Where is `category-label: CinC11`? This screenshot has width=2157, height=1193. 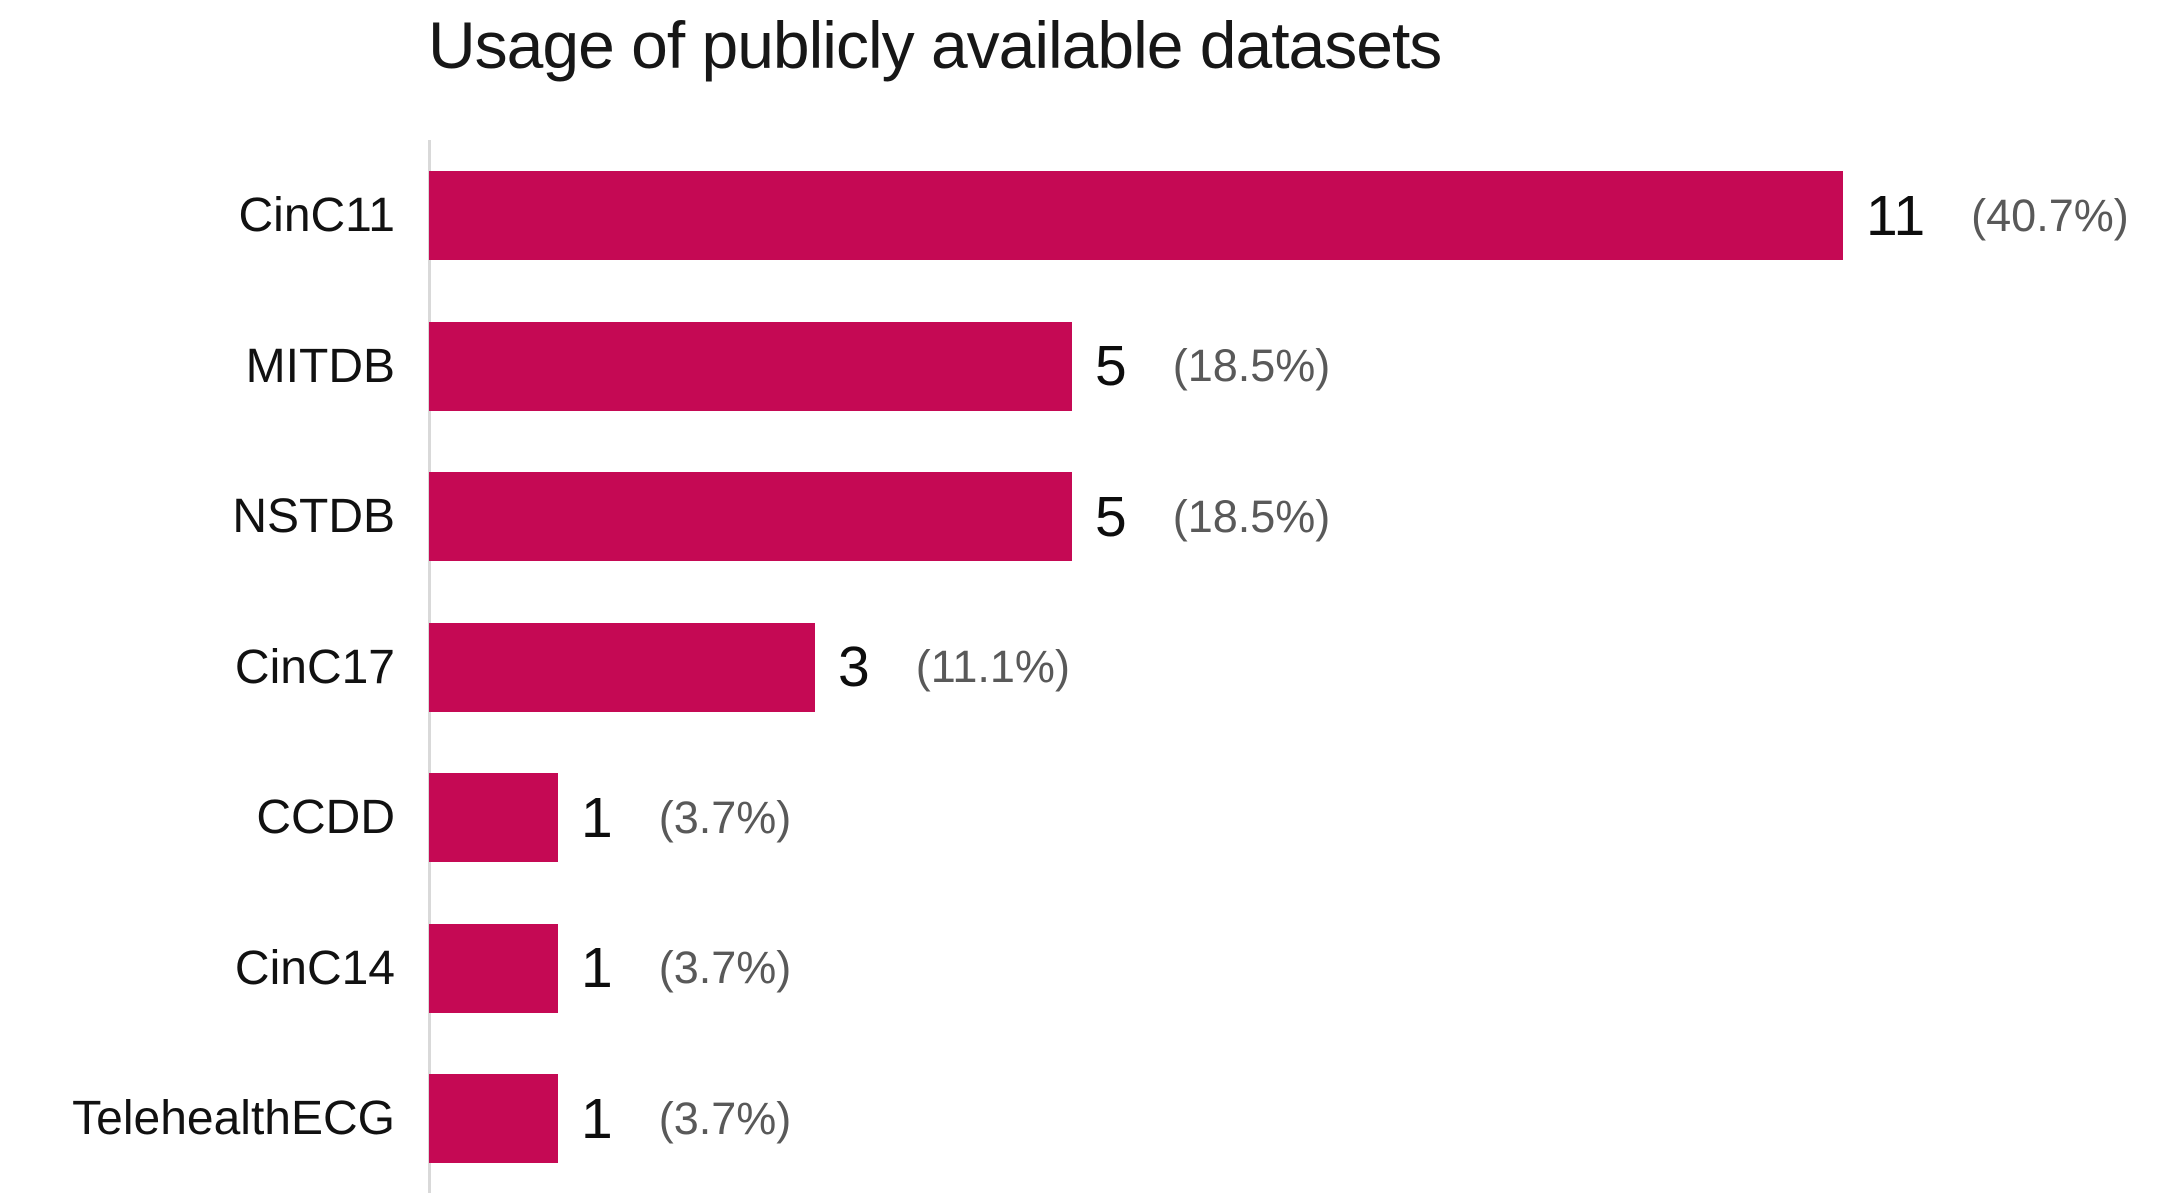 category-label: CinC11 is located at coordinates (316, 215).